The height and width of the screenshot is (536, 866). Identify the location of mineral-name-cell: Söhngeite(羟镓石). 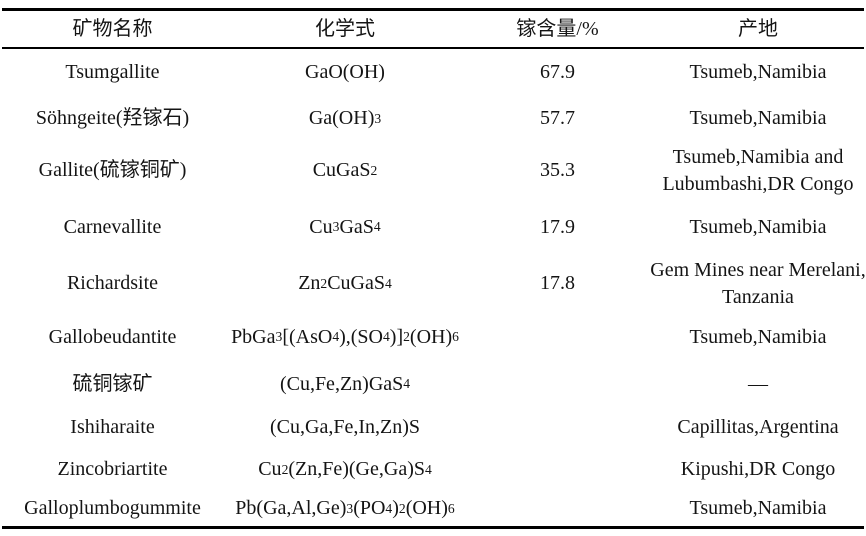
(112, 118).